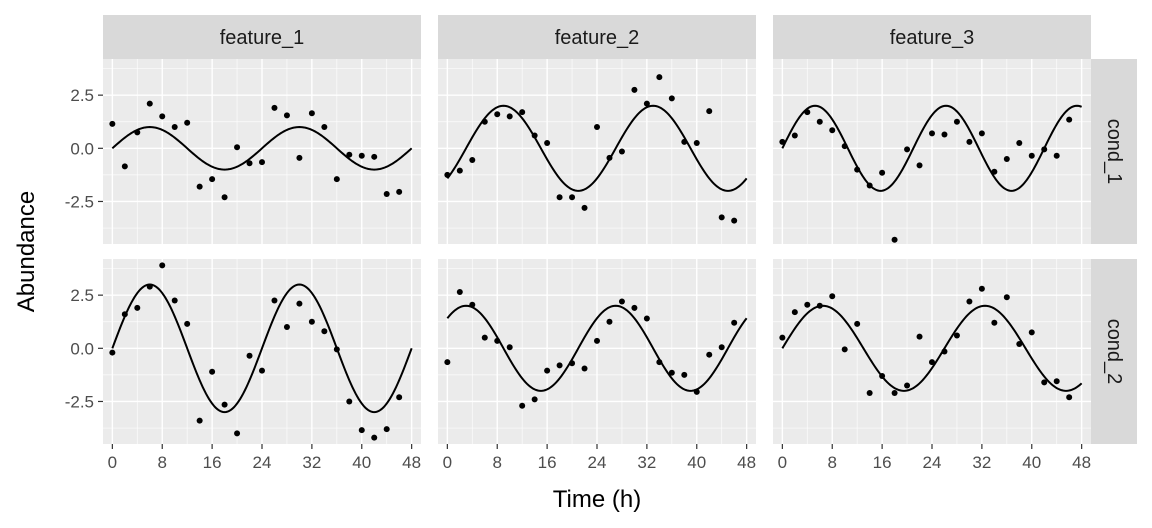 The height and width of the screenshot is (528, 1152). I want to click on facet-label: feature_1, so click(262, 38).